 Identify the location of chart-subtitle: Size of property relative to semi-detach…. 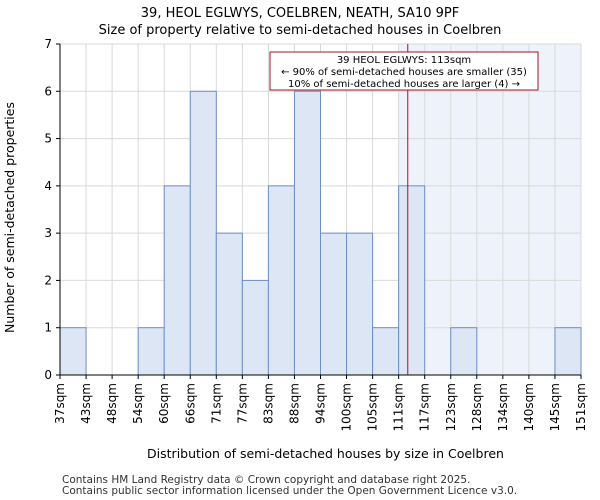
(300, 30).